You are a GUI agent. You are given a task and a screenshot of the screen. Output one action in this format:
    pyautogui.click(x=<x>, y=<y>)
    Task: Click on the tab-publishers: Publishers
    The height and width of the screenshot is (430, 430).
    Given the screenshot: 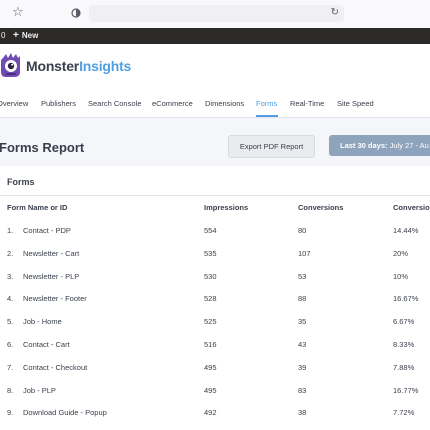 What is the action you would take?
    pyautogui.click(x=59, y=103)
    